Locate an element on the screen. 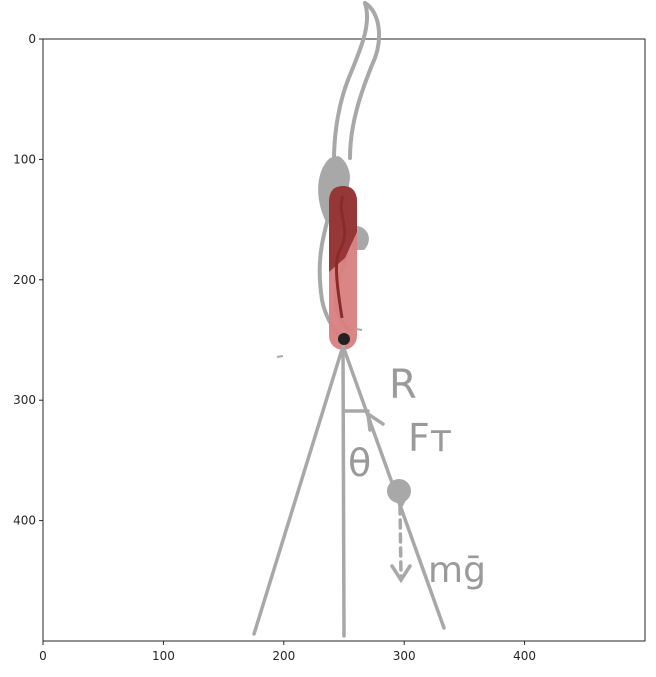 The width and height of the screenshot is (656, 677). x-tick-label: 100 is located at coordinates (163, 656).